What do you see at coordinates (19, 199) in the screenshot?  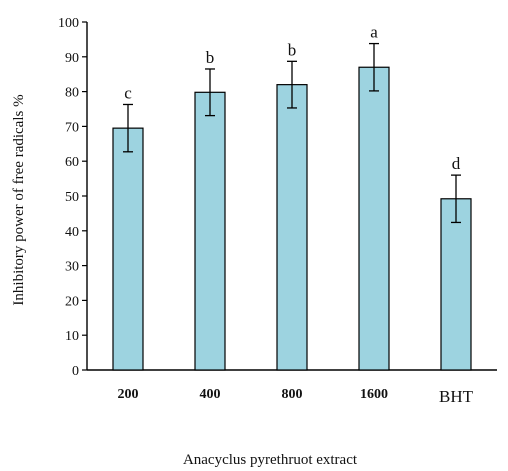 I see `y-axis-label: Inhibitory power of free radicals %` at bounding box center [19, 199].